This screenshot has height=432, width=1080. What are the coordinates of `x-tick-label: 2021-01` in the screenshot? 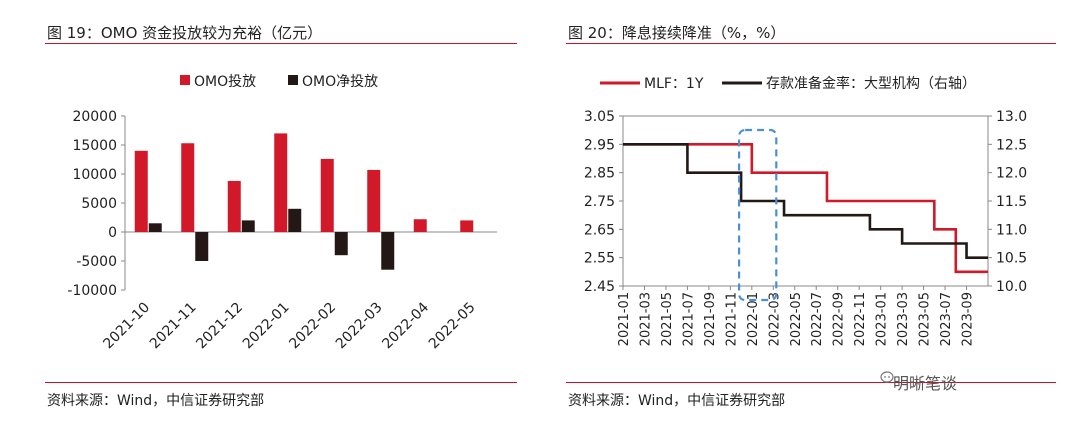 It's located at (624, 319).